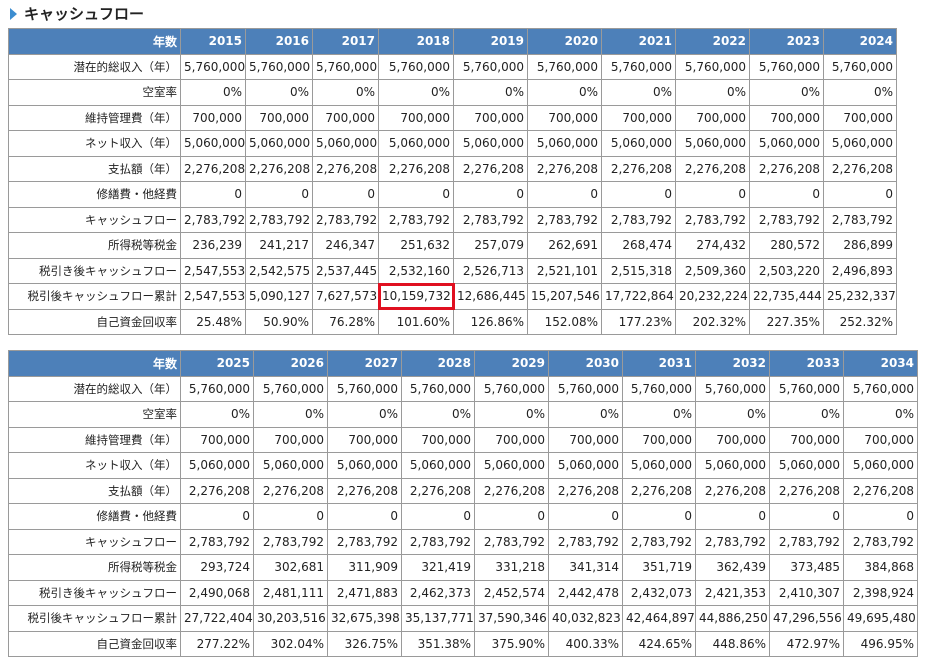 The image size is (926, 670). Describe the element at coordinates (213, 321) in the screenshot. I see `cell-value: 25.48%` at that location.